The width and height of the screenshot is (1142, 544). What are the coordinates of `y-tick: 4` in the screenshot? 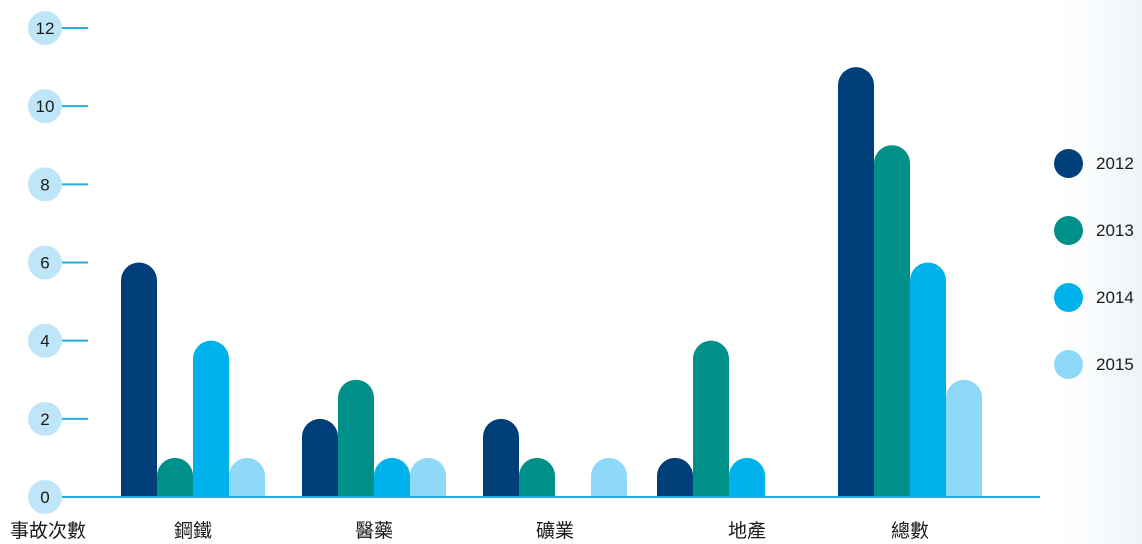 It's located at (58, 340).